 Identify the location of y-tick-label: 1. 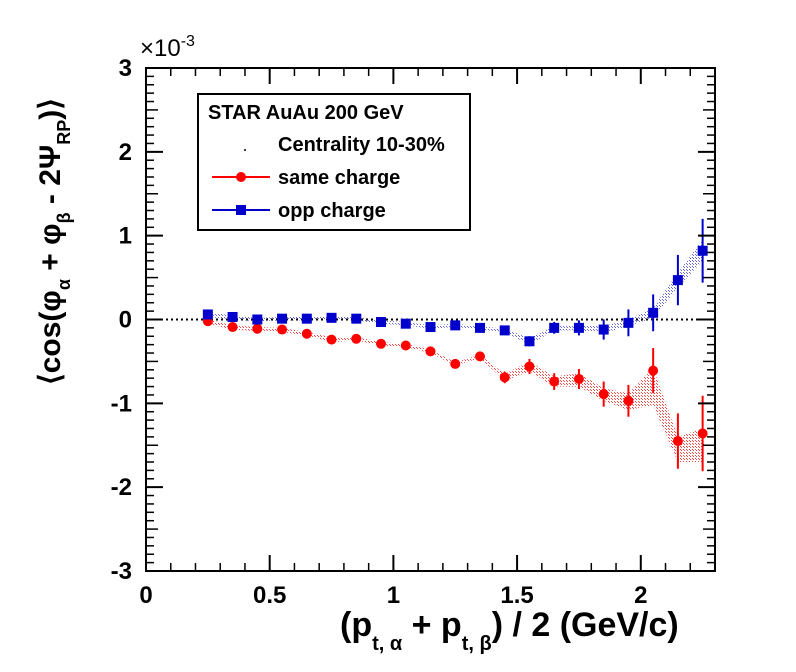
(125, 236).